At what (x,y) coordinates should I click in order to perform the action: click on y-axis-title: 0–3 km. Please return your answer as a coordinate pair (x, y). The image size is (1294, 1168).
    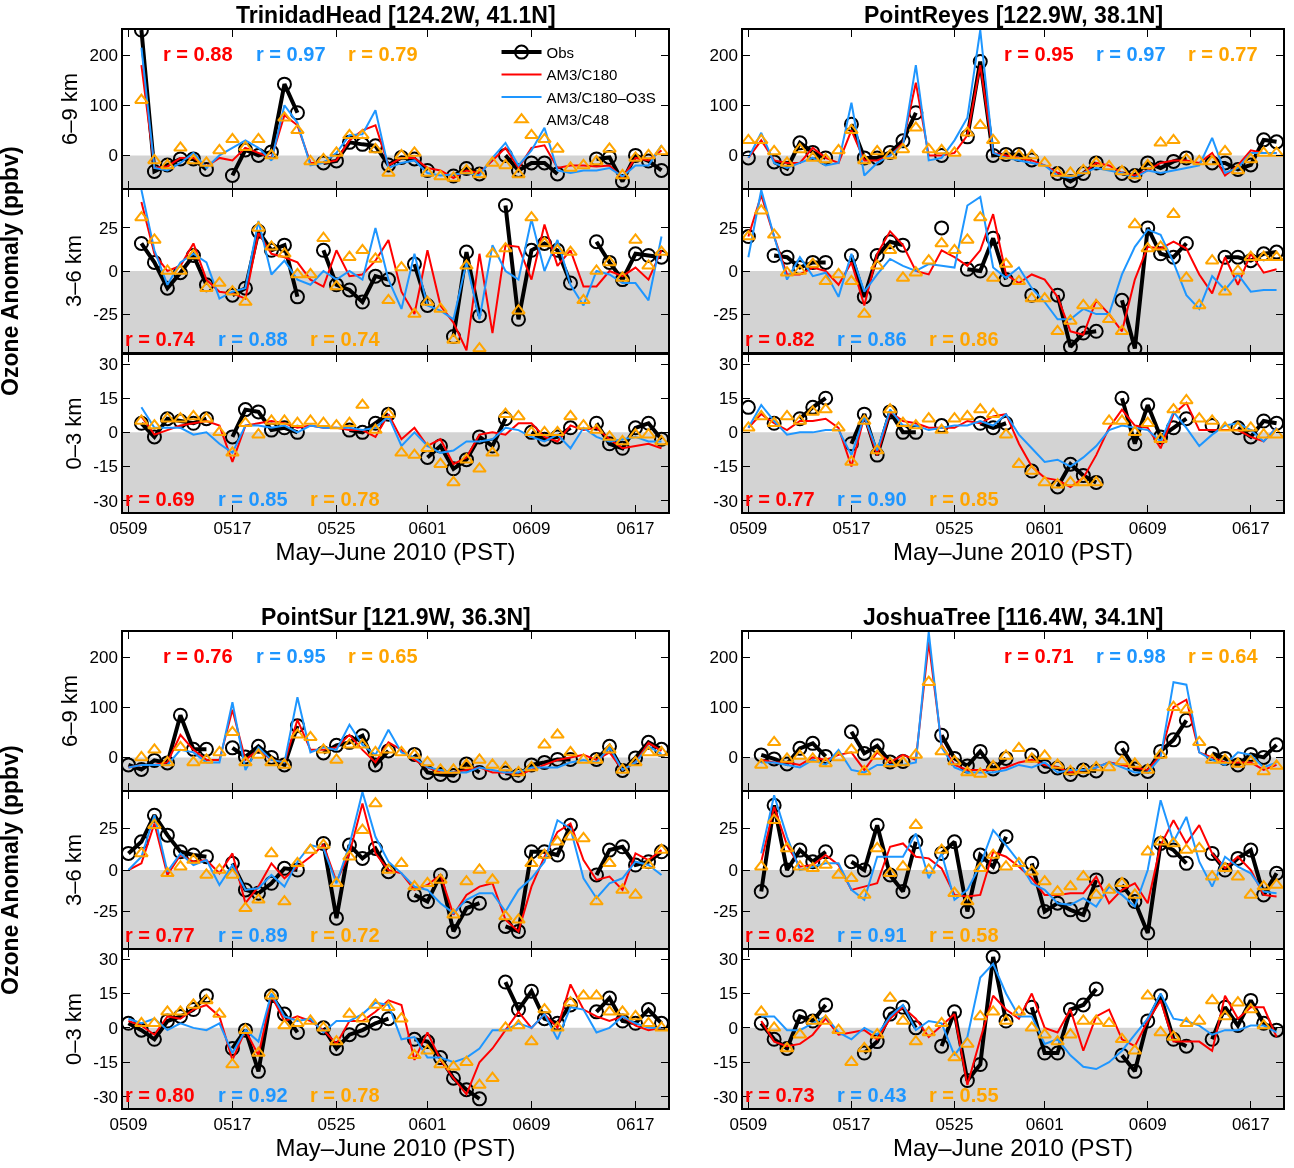
    Looking at the image, I should click on (73, 433).